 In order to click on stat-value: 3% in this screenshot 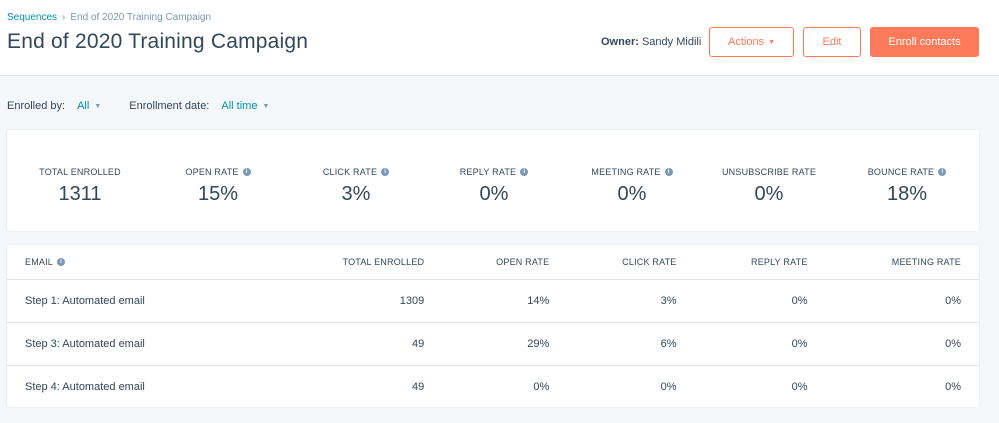, I will do `click(356, 194)`.